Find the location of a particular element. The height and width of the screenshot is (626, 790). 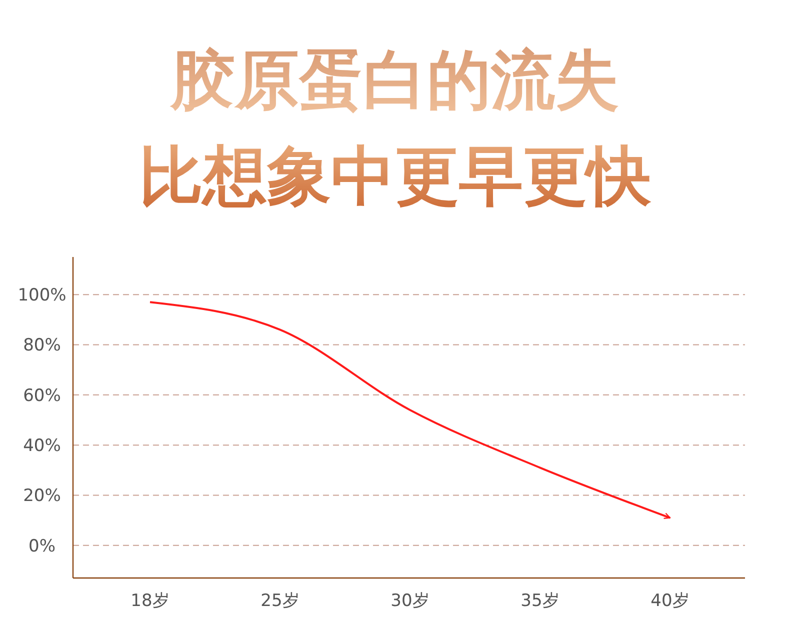

x-tick-label: 25岁 is located at coordinates (280, 601).